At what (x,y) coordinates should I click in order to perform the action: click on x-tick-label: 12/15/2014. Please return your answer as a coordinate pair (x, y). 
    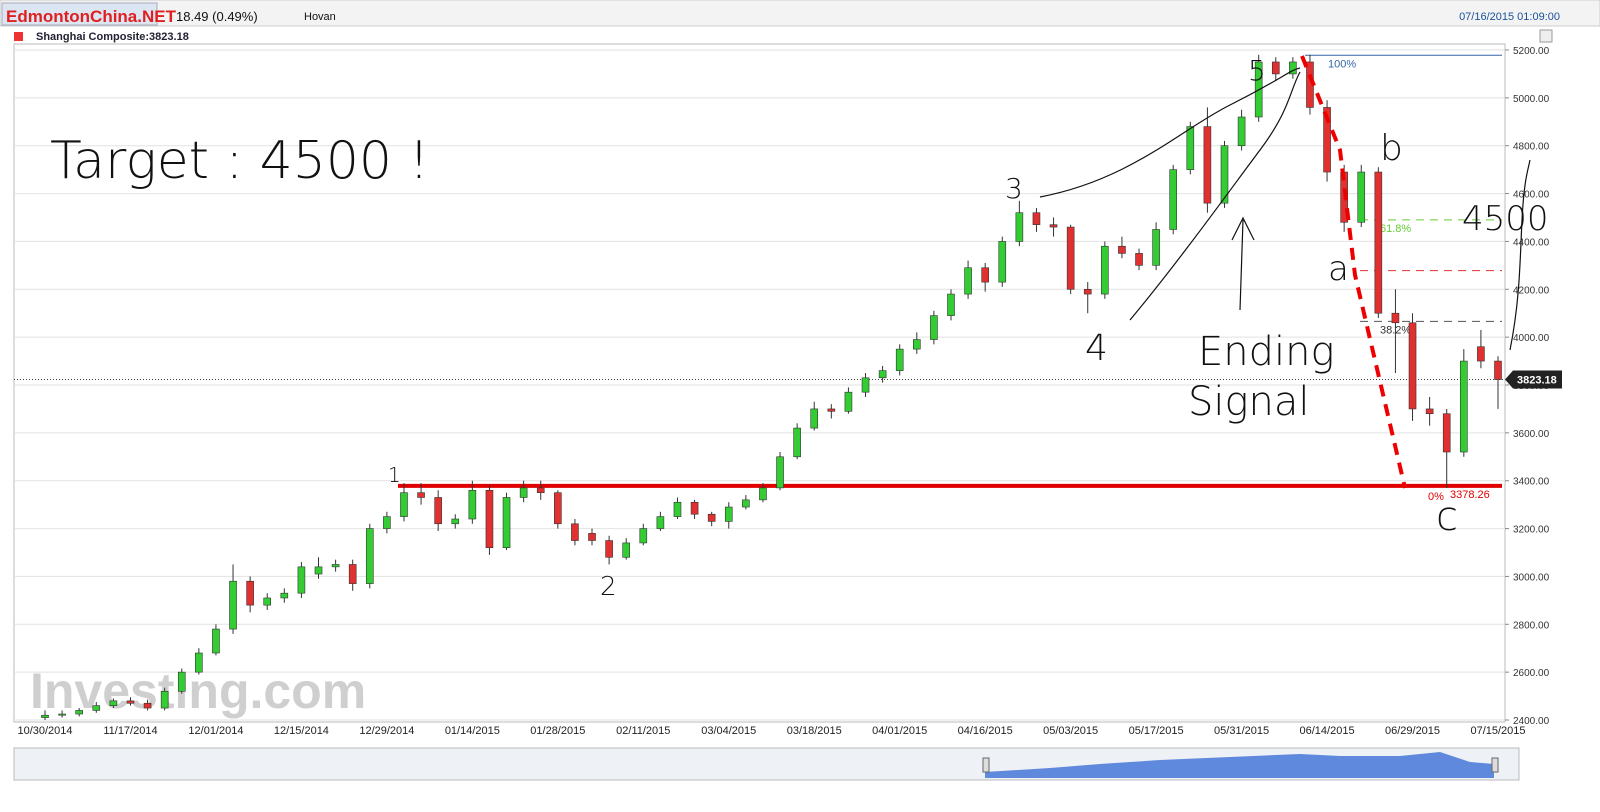
    Looking at the image, I should click on (301, 731).